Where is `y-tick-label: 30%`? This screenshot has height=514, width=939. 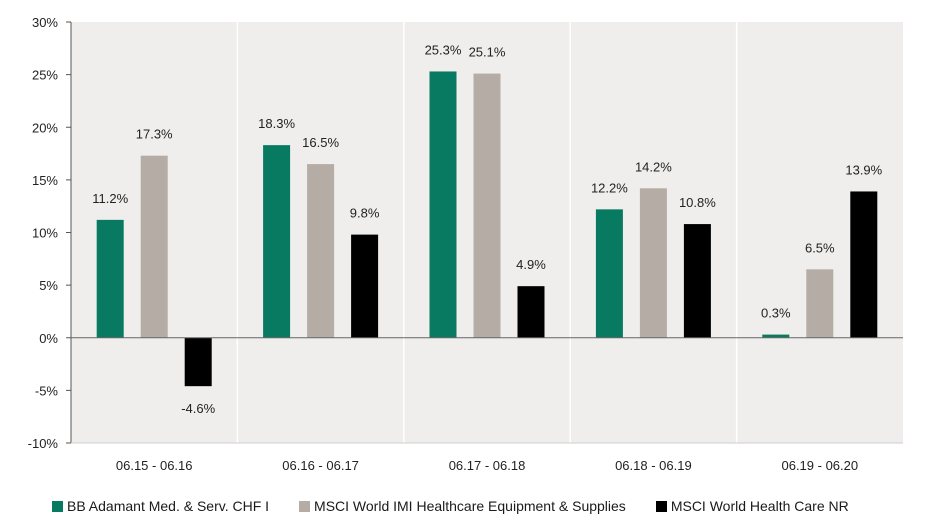
y-tick-label: 30% is located at coordinates (45, 22).